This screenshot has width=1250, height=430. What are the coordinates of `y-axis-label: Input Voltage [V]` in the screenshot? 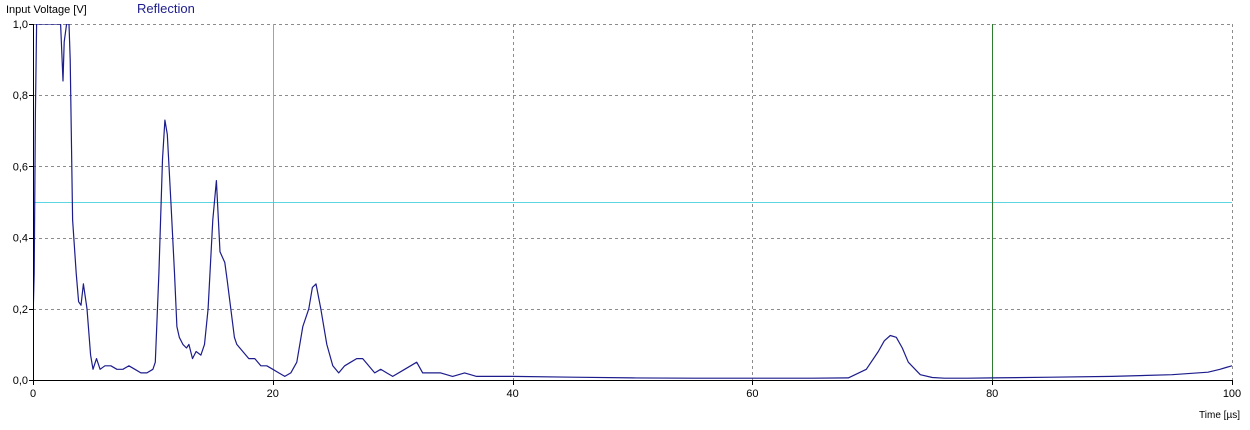 It's located at (46, 10).